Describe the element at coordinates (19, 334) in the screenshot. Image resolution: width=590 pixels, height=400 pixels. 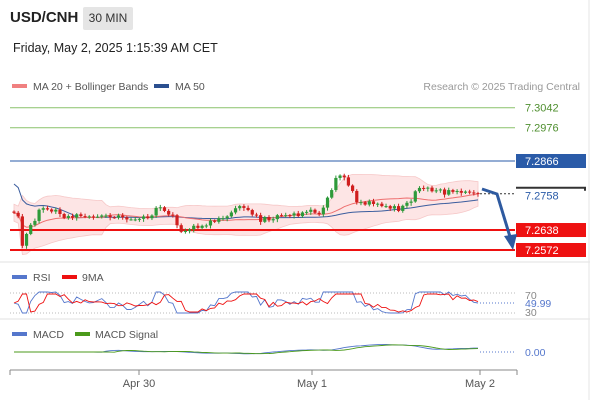
I see `macd-legend-swatch` at that location.